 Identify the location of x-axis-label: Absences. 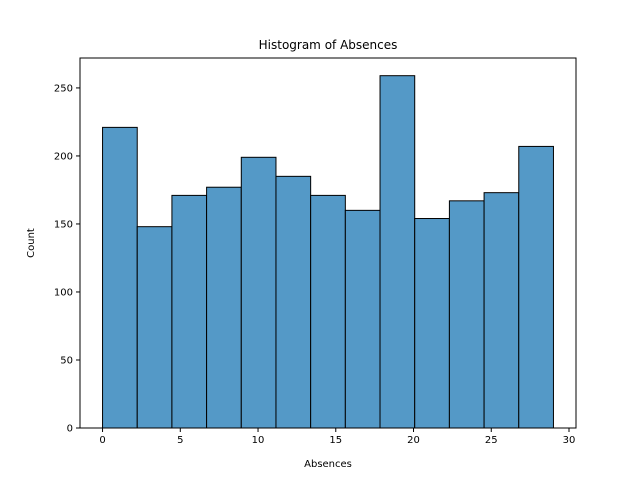
(328, 464).